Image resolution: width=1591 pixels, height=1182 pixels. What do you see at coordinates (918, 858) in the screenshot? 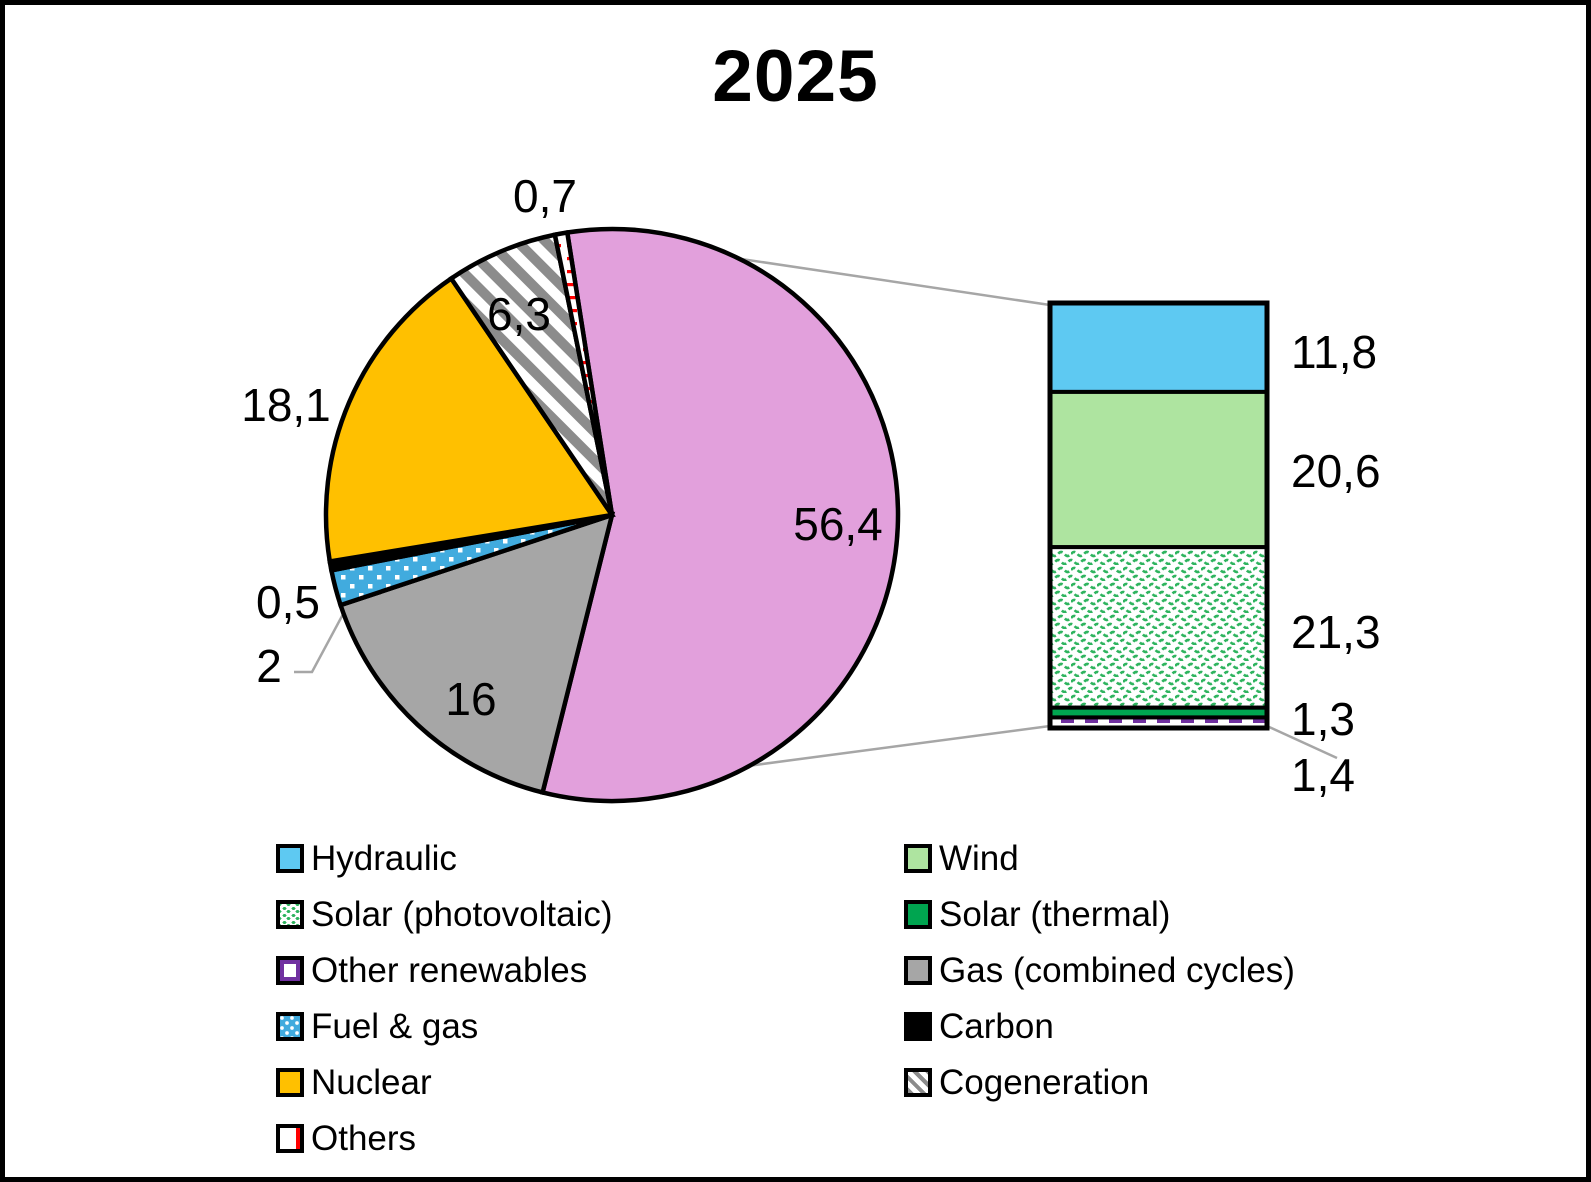
I see `legend-swatch-wind` at bounding box center [918, 858].